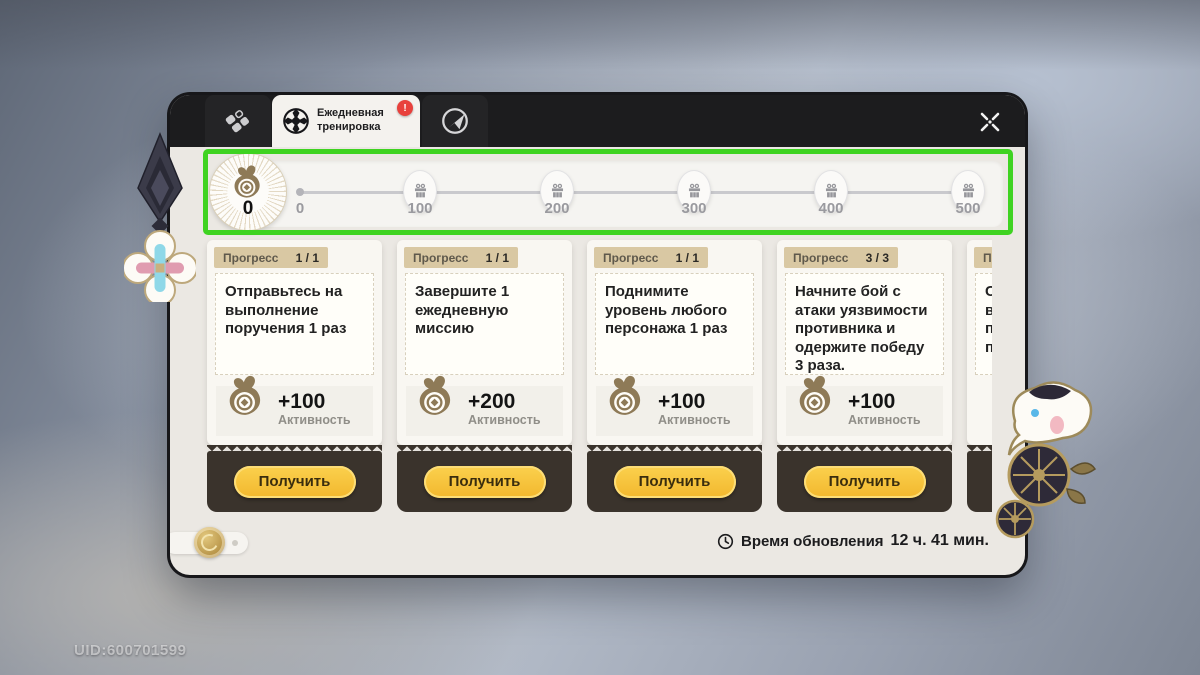 The width and height of the screenshot is (1200, 675). Describe the element at coordinates (666, 310) in the screenshot. I see `mission-description: Поднимите уровень любого персонажа 1 раз` at that location.